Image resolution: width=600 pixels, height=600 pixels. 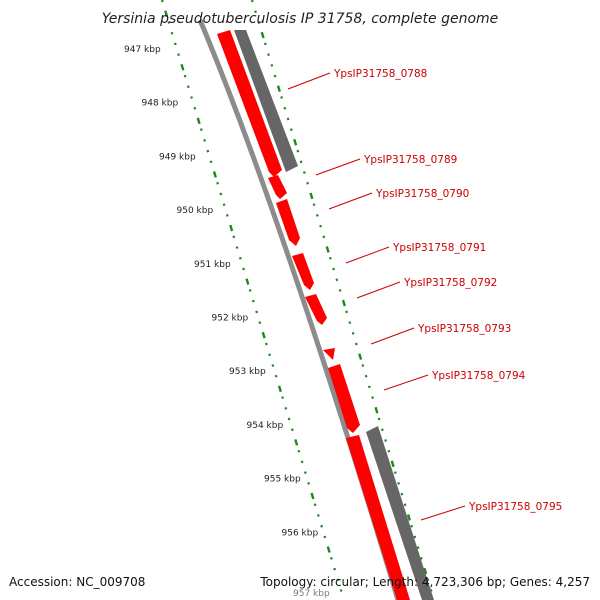 What do you see at coordinates (410, 160) in the screenshot?
I see `gene-label: YpsIP31758_0789` at bounding box center [410, 160].